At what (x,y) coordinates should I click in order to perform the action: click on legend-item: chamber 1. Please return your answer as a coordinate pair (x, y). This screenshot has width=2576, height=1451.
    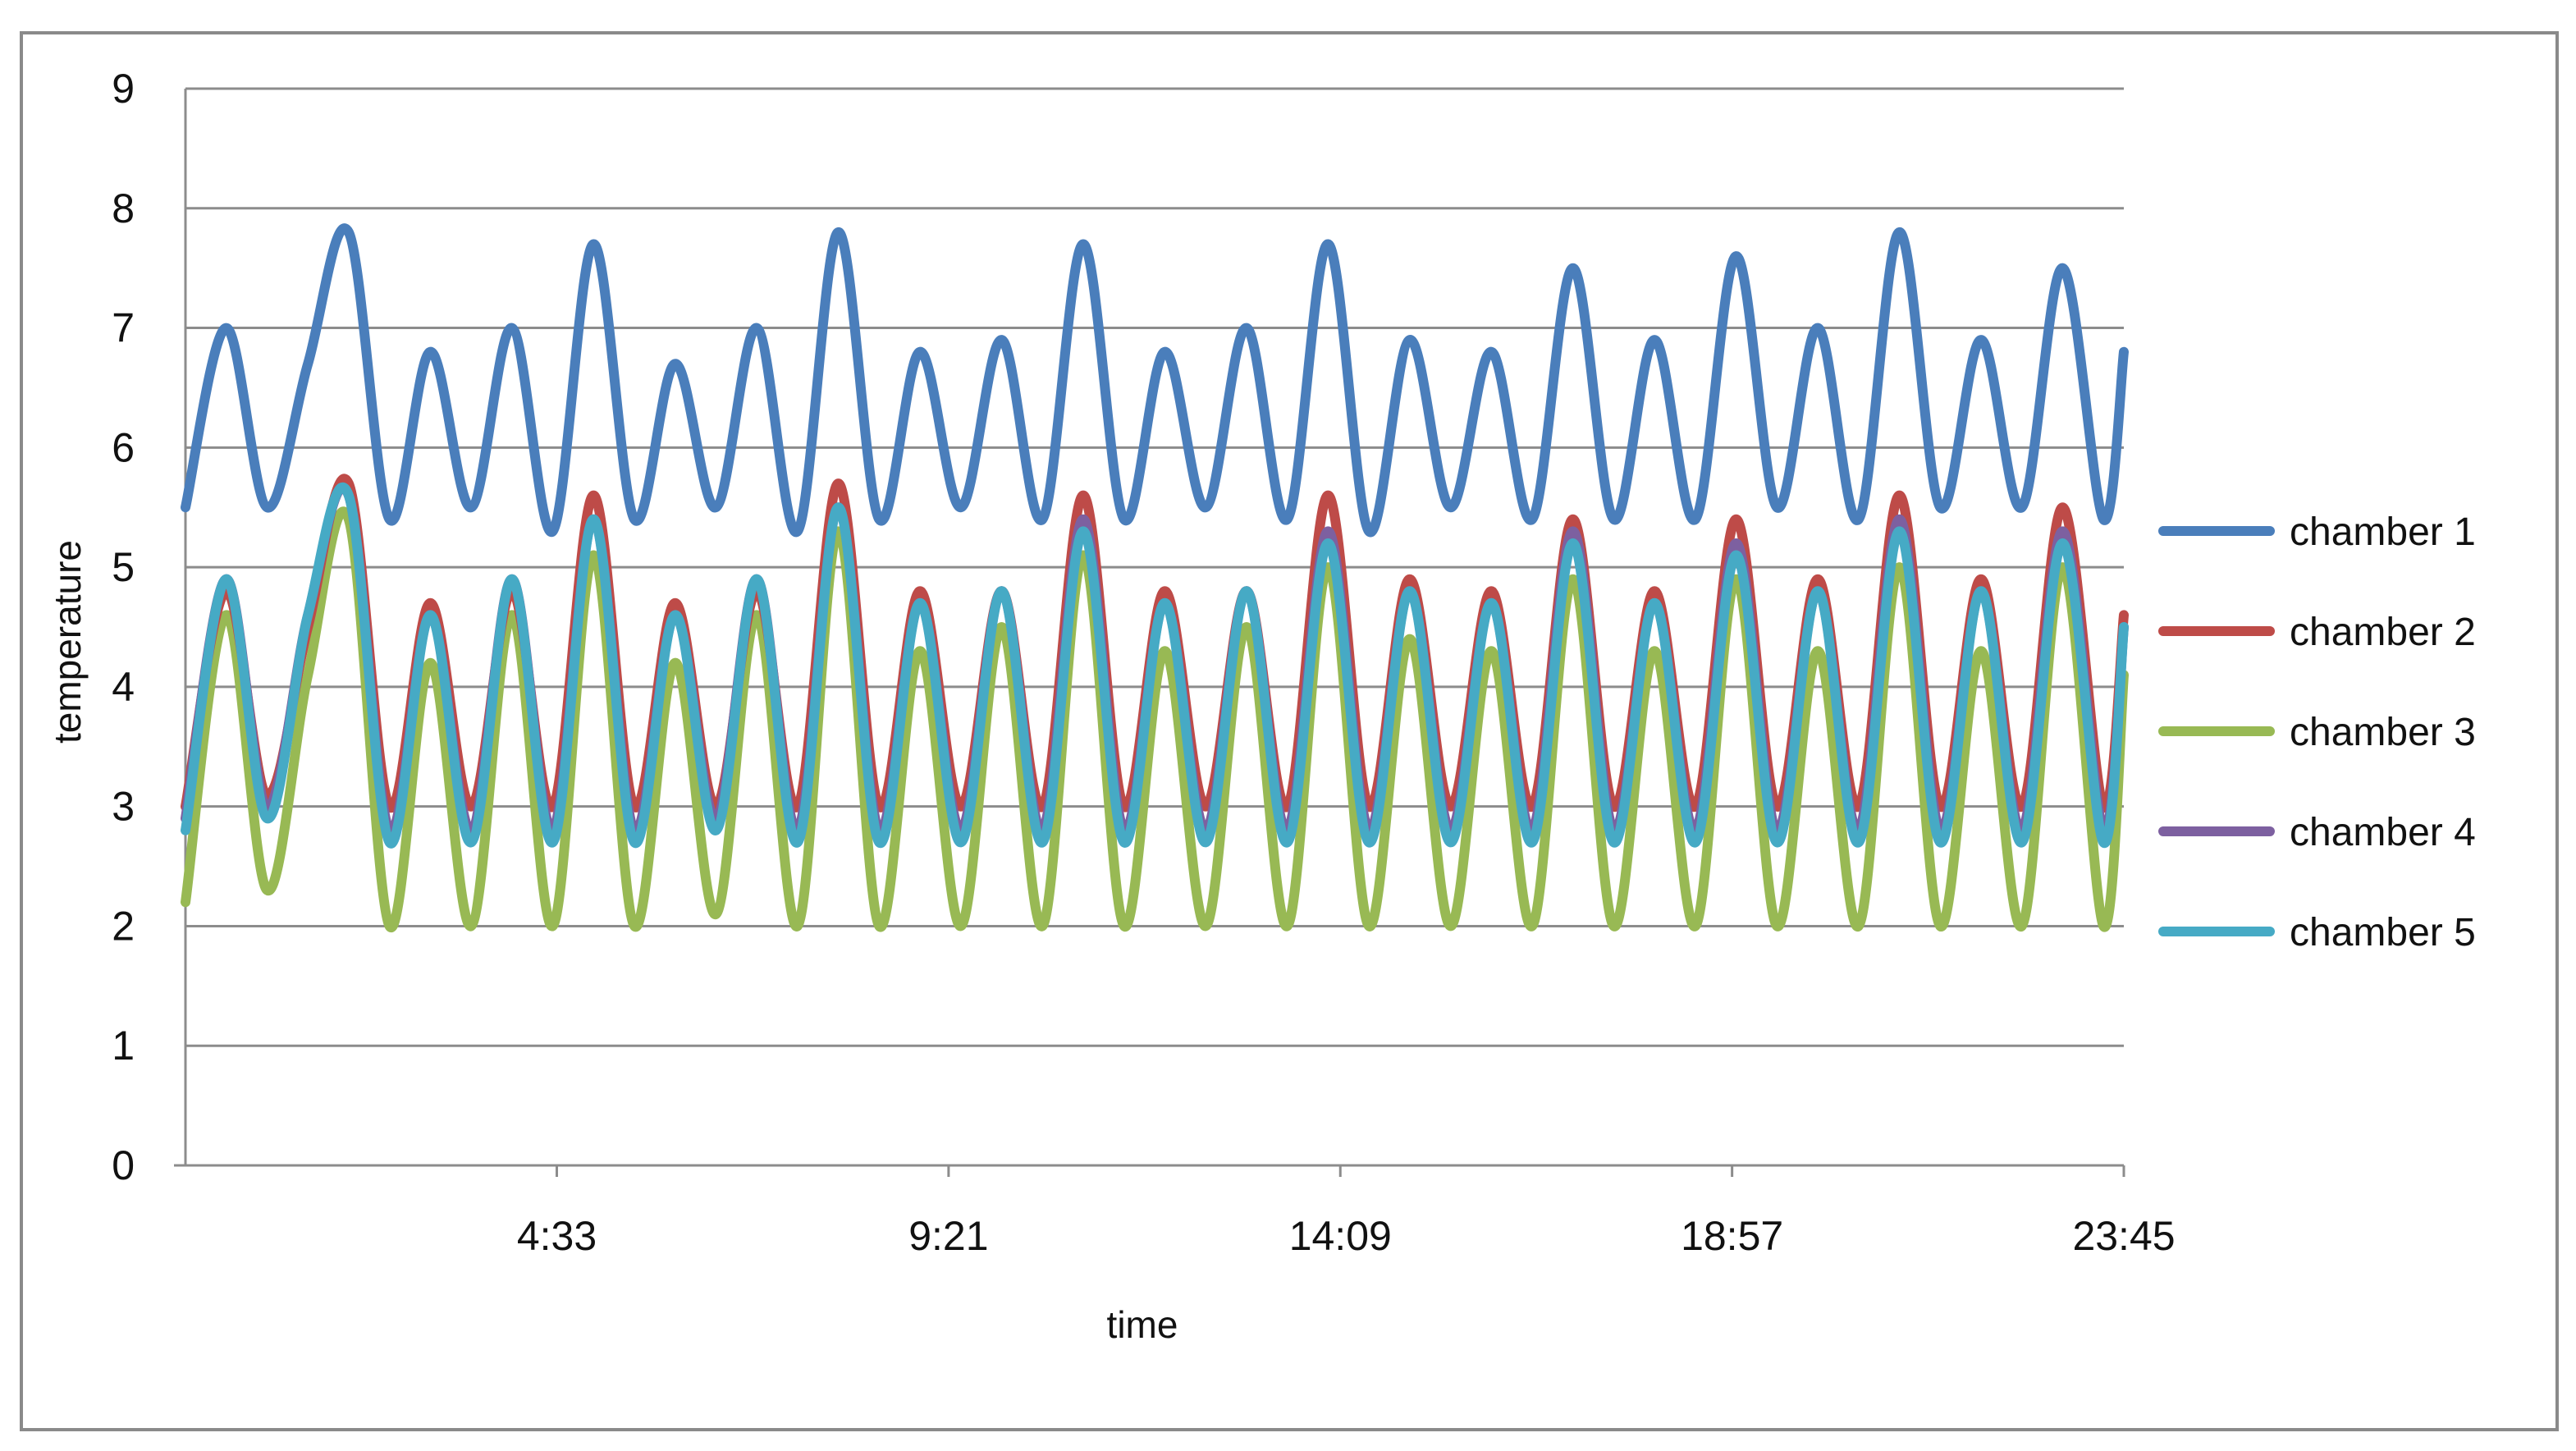
    Looking at the image, I should click on (2317, 532).